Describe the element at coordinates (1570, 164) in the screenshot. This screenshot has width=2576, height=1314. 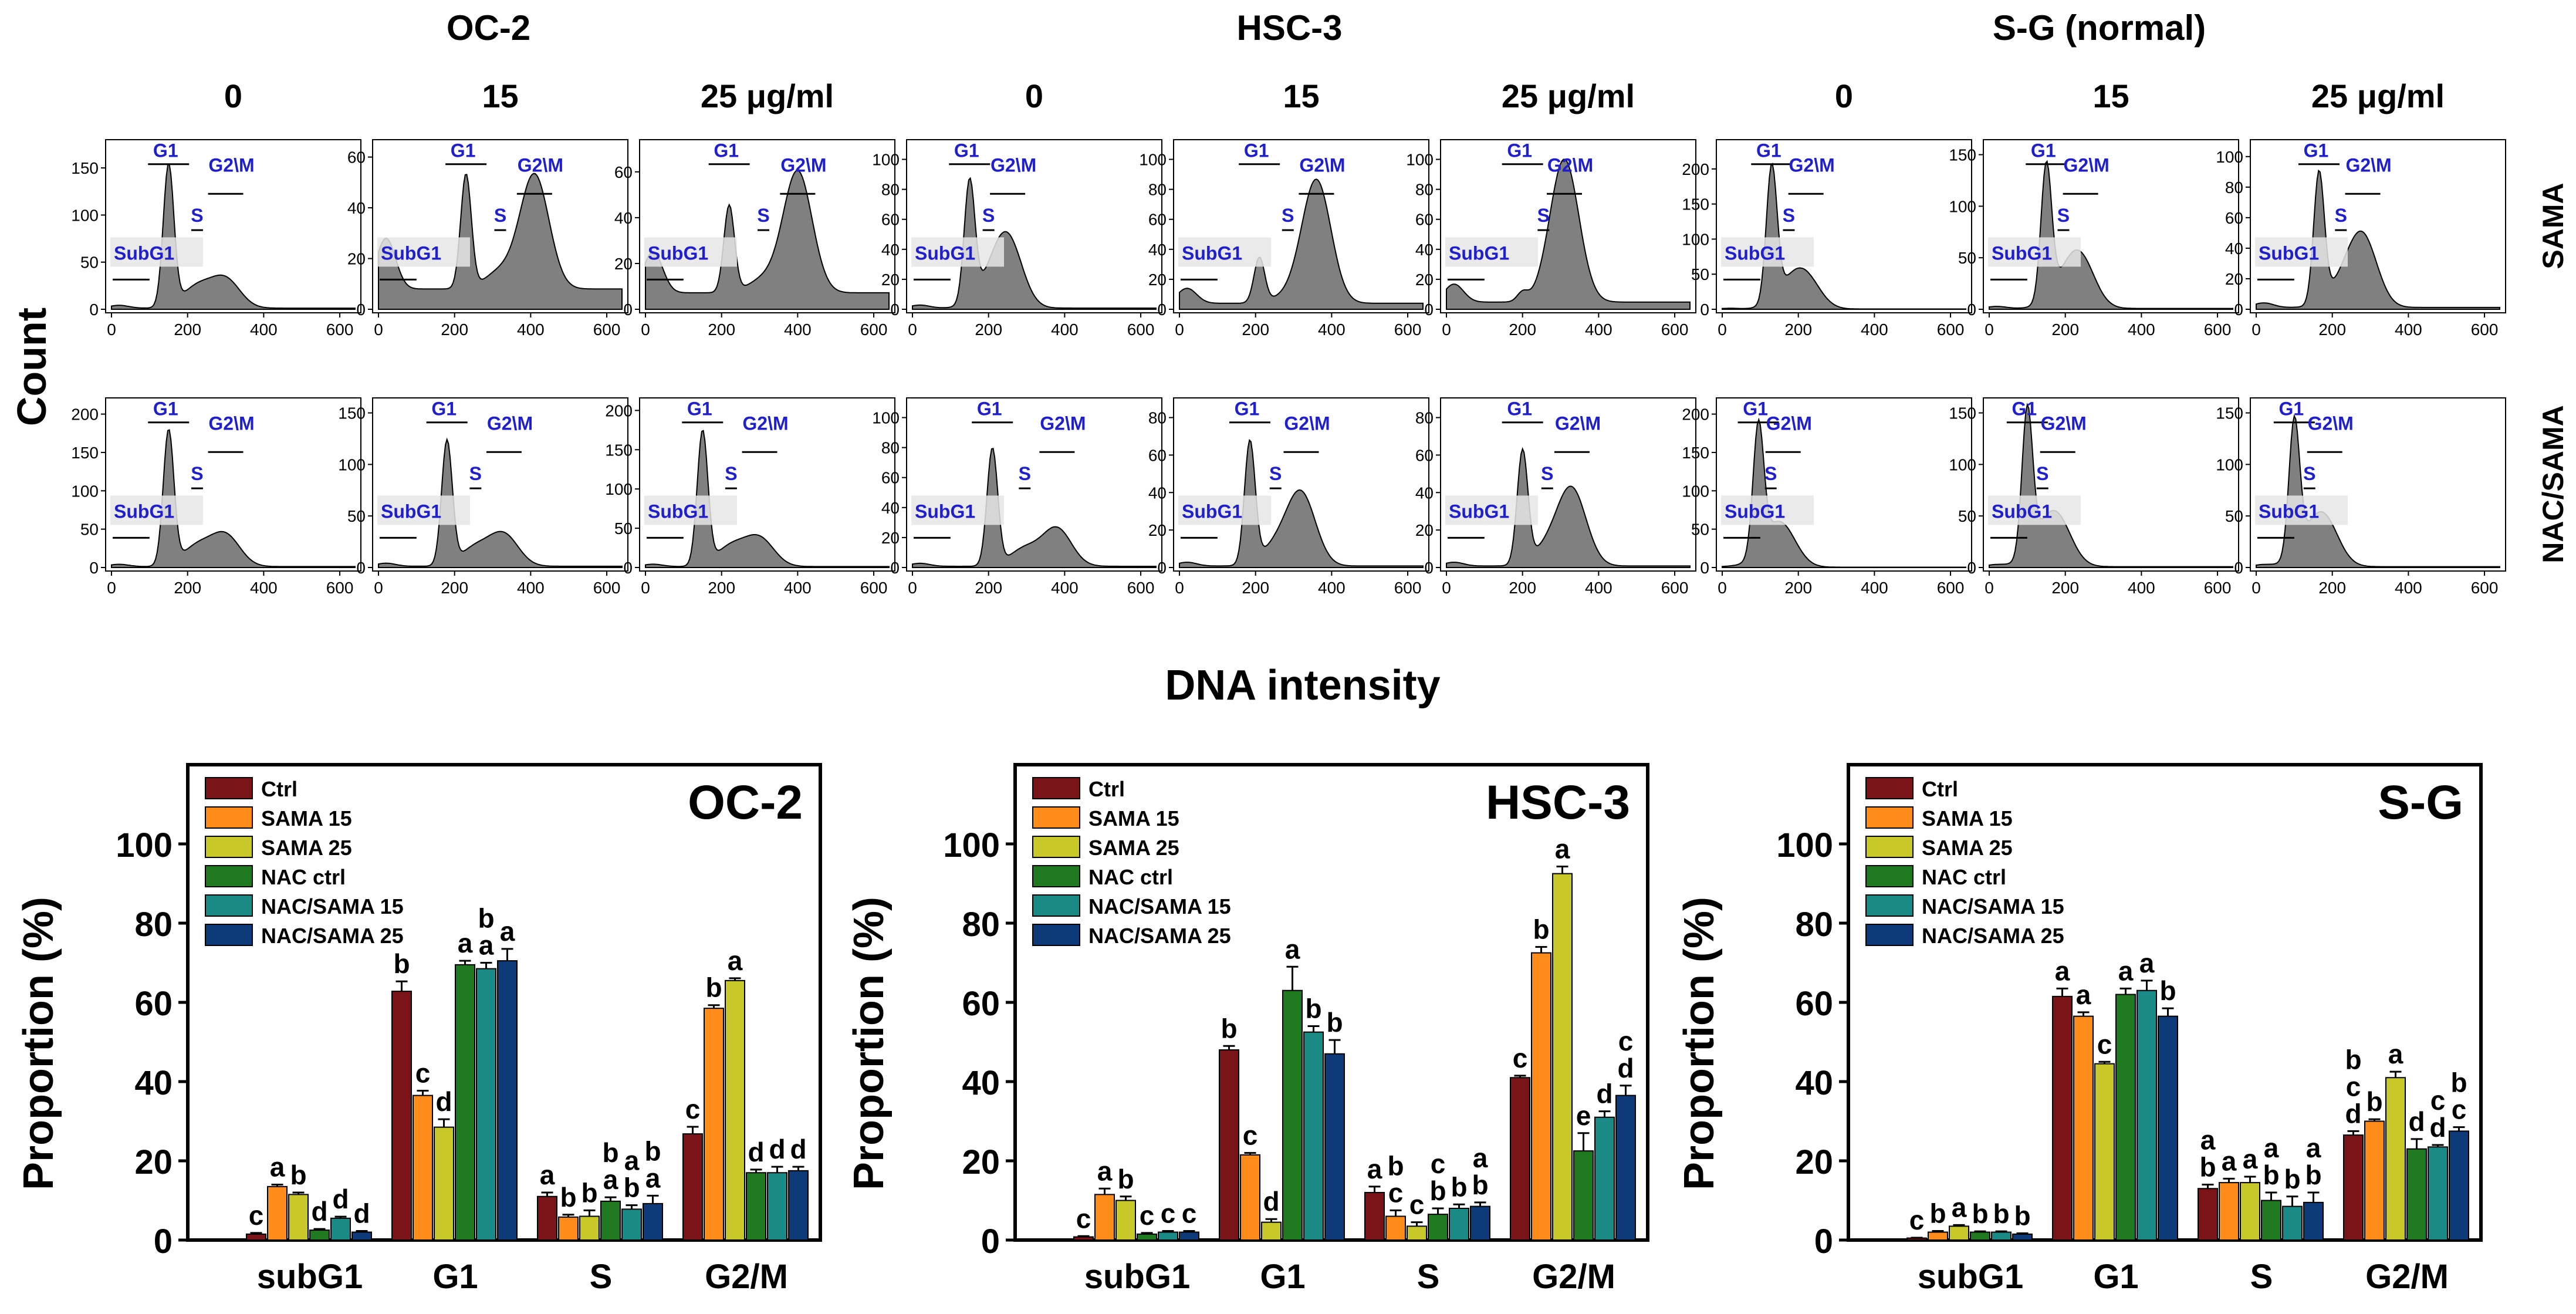
I see `gate-label-g2m: G2\M` at that location.